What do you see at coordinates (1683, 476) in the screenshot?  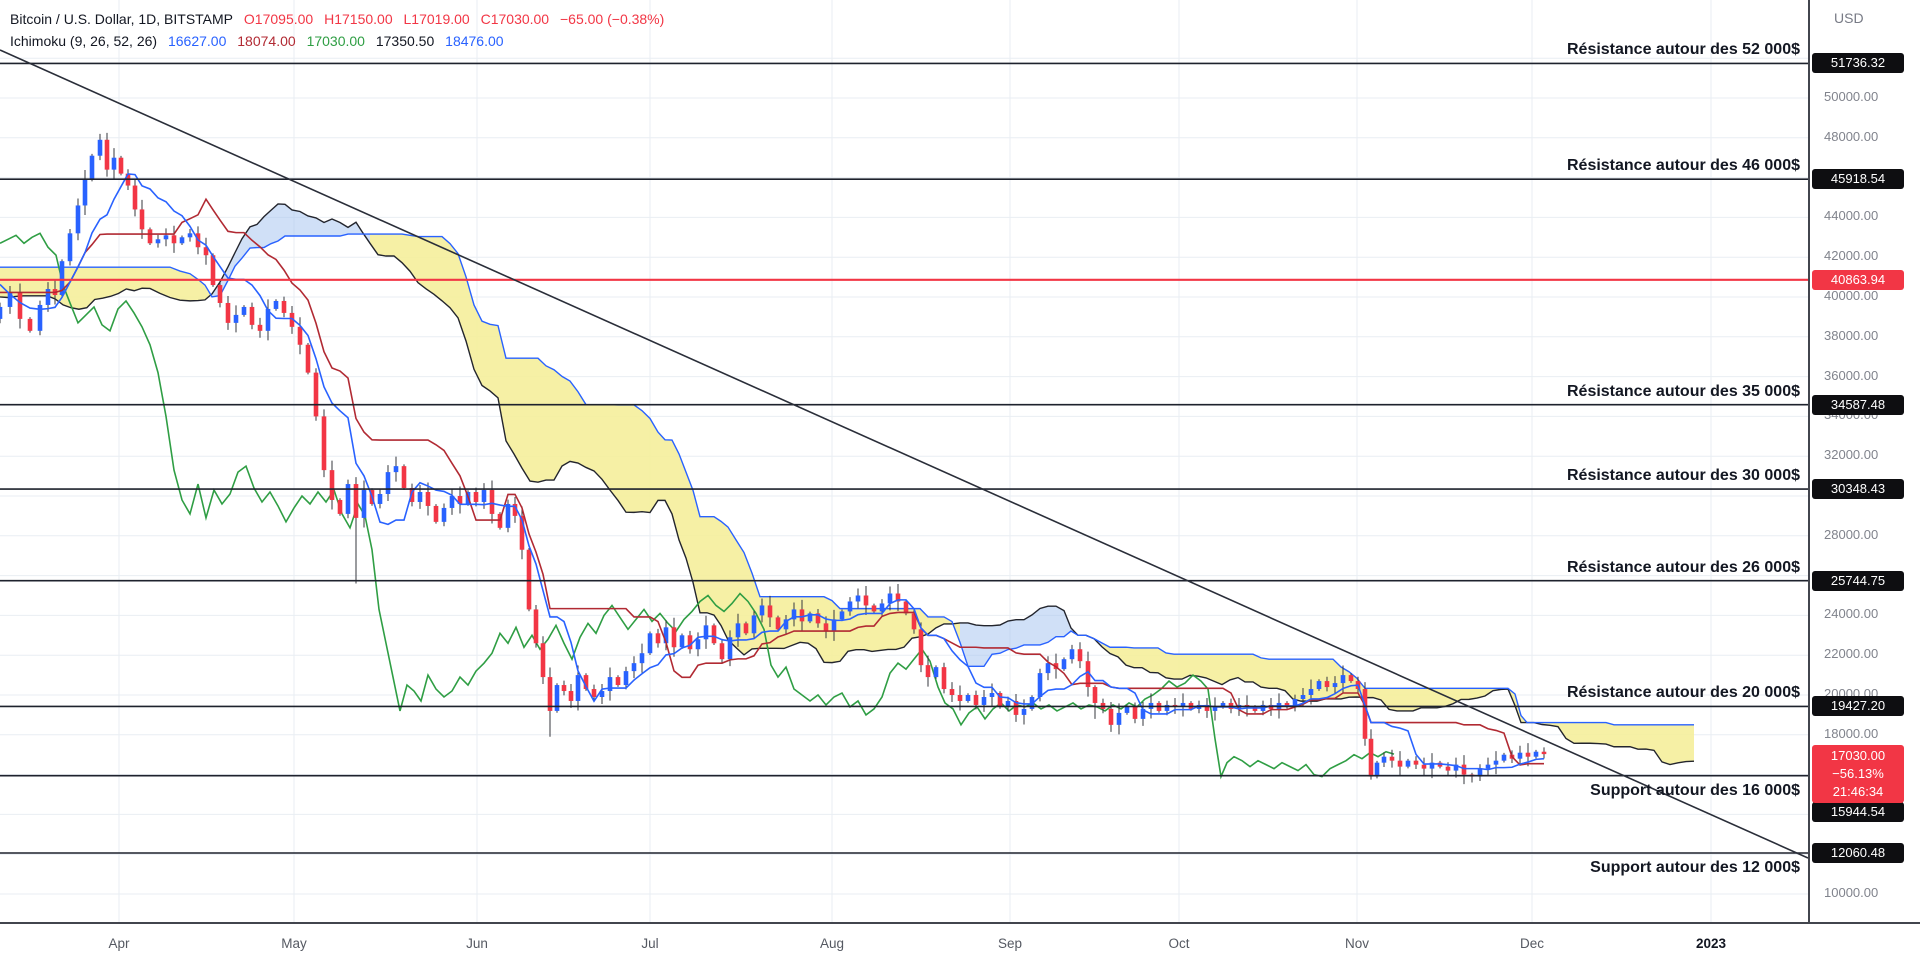 I see `sr-annotation-label: Résistance autour des 30 000$` at bounding box center [1683, 476].